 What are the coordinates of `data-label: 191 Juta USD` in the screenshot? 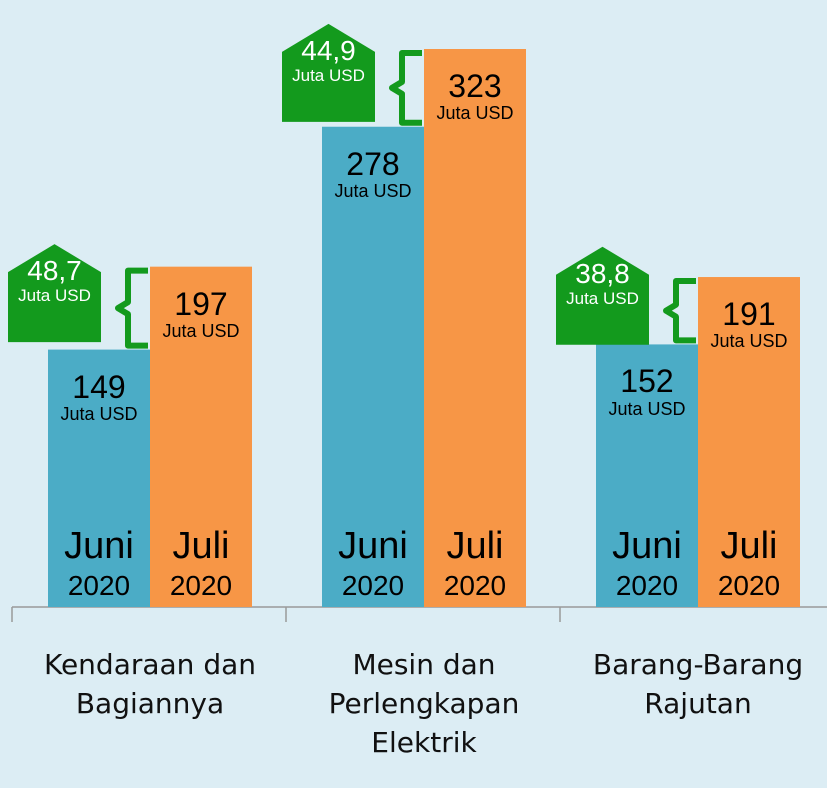 It's located at (749, 324).